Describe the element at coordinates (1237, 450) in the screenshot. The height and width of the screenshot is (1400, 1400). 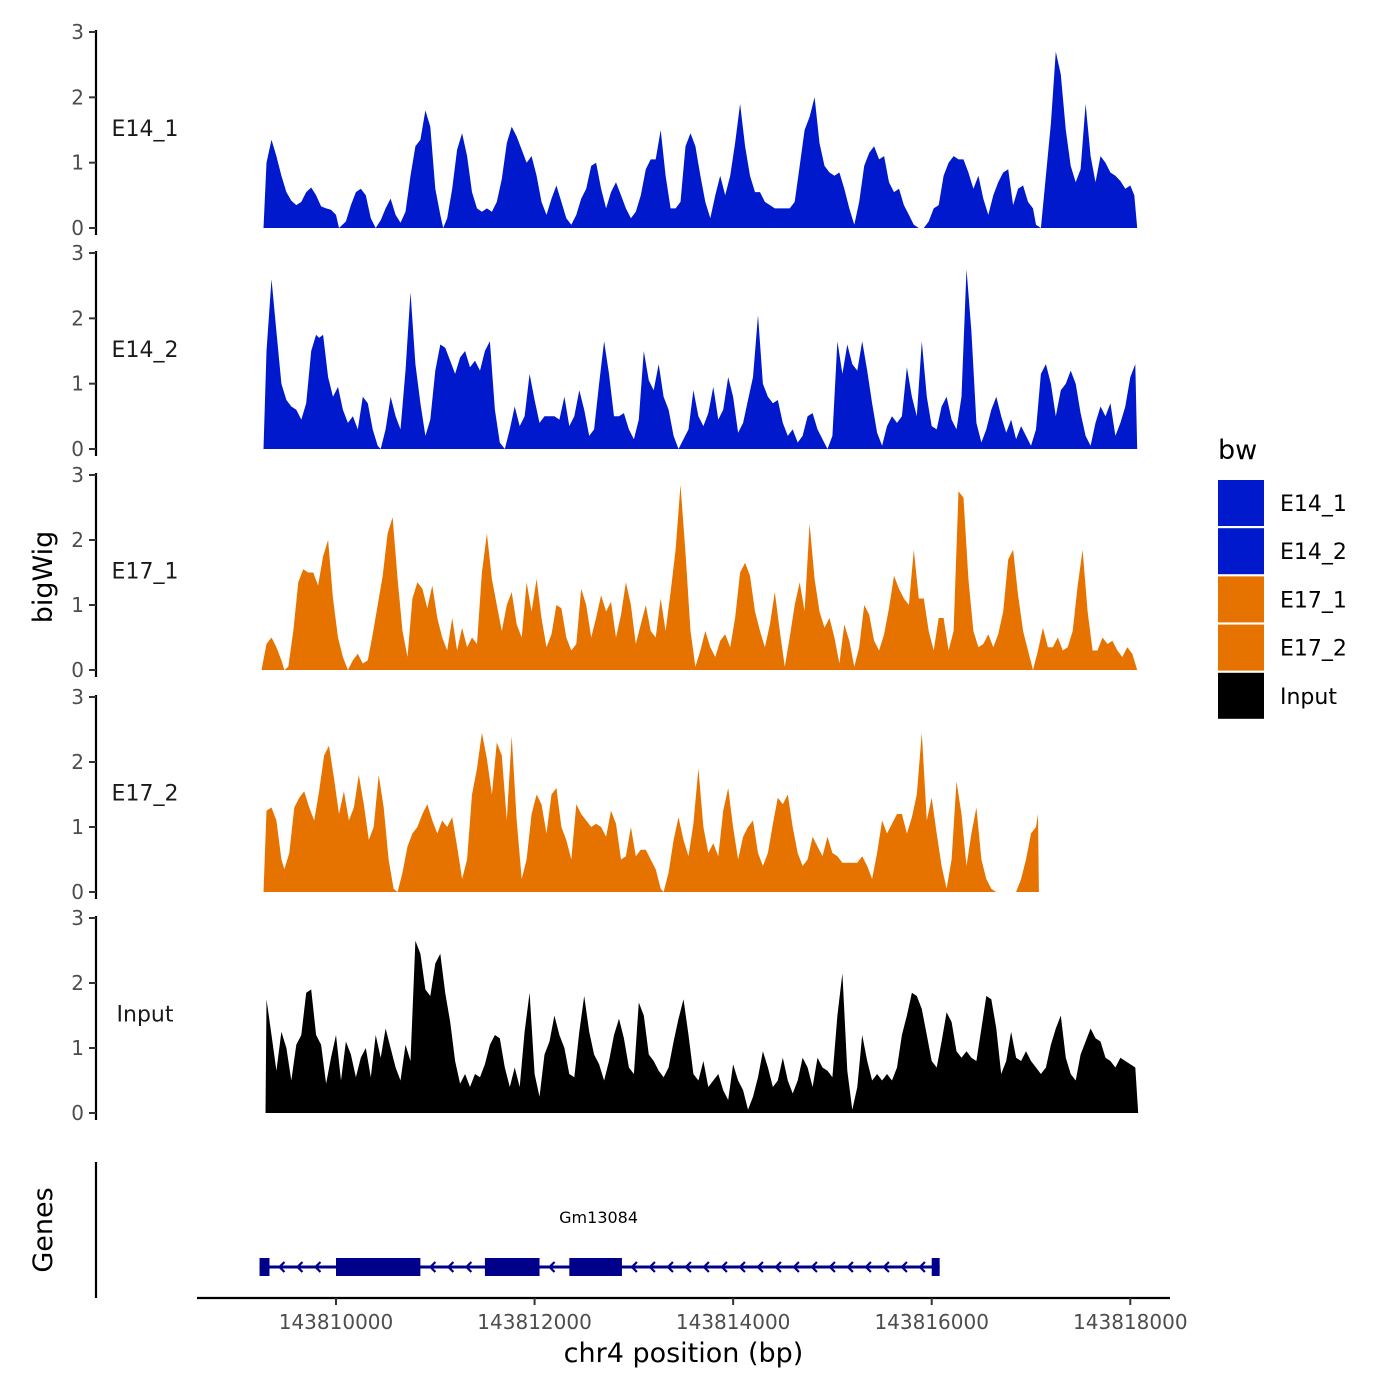
I see `legend-title: bw` at that location.